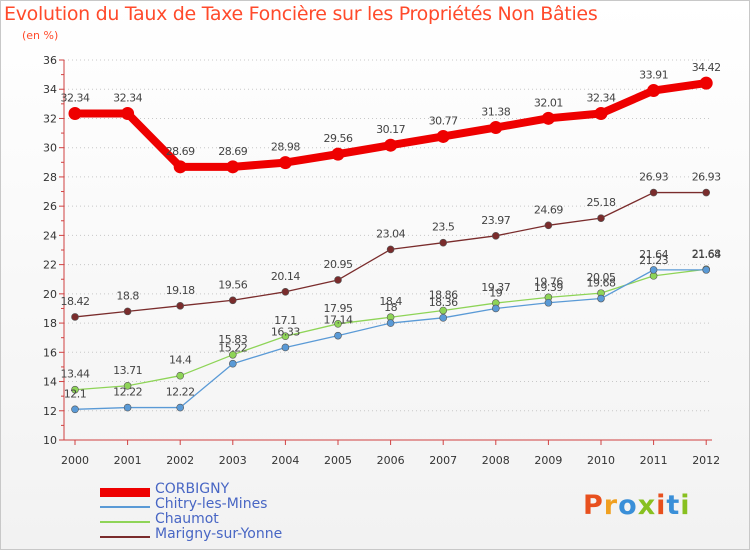 The image size is (750, 550). What do you see at coordinates (50, 440) in the screenshot?
I see `y-tick-label: 10` at bounding box center [50, 440].